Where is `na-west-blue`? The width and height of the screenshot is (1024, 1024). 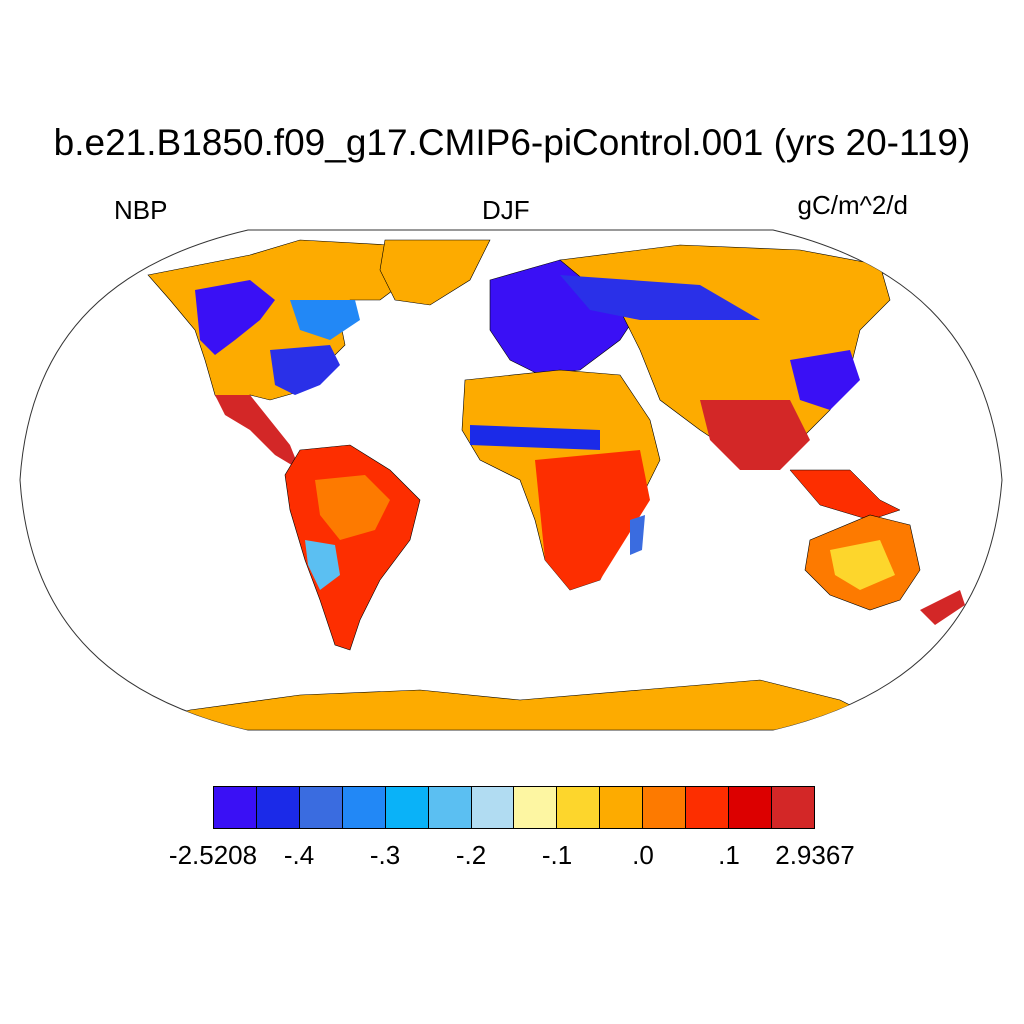 na-west-blue is located at coordinates (235, 317).